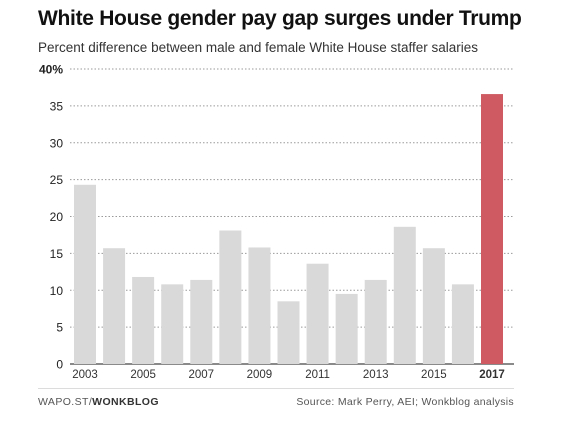 The height and width of the screenshot is (423, 564). What do you see at coordinates (492, 375) in the screenshot?
I see `x-tick-label: 2017` at bounding box center [492, 375].